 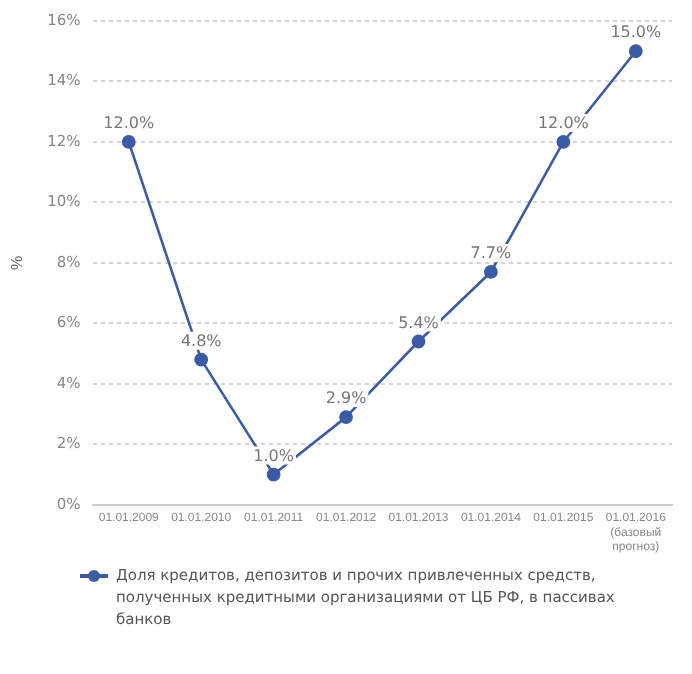 What do you see at coordinates (636, 32) in the screenshot?
I see `data-label: 15.0%` at bounding box center [636, 32].